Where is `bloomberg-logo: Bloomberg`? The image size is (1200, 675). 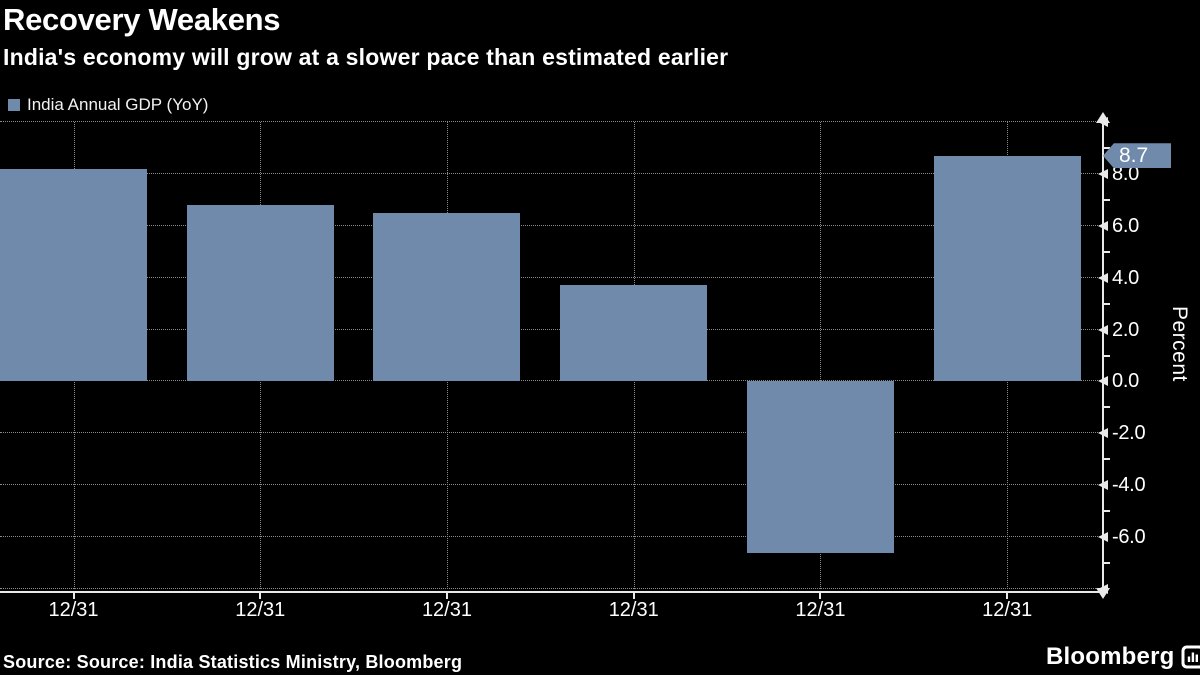
bloomberg-logo: Bloomberg is located at coordinates (1123, 657).